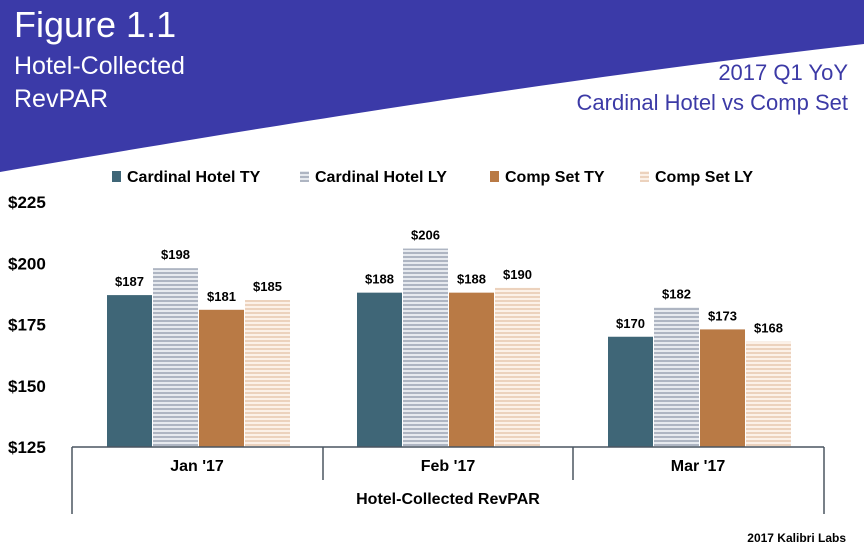 The image size is (864, 560). What do you see at coordinates (722, 315) in the screenshot?
I see `bar-value-label: $173` at bounding box center [722, 315].